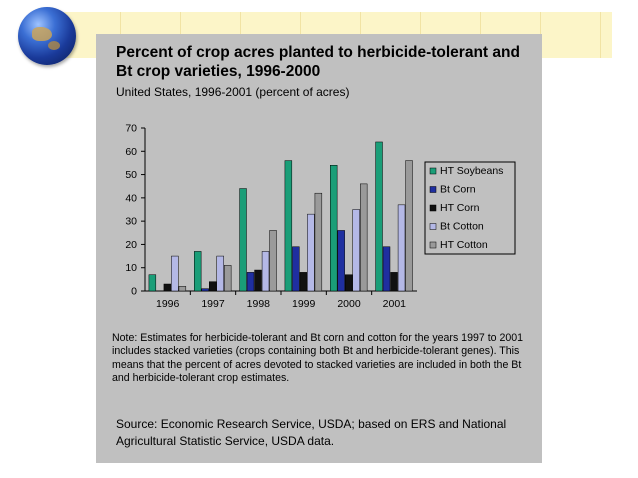 Image resolution: width=638 pixels, height=478 pixels. I want to click on y-tick-label: 60, so click(131, 152).